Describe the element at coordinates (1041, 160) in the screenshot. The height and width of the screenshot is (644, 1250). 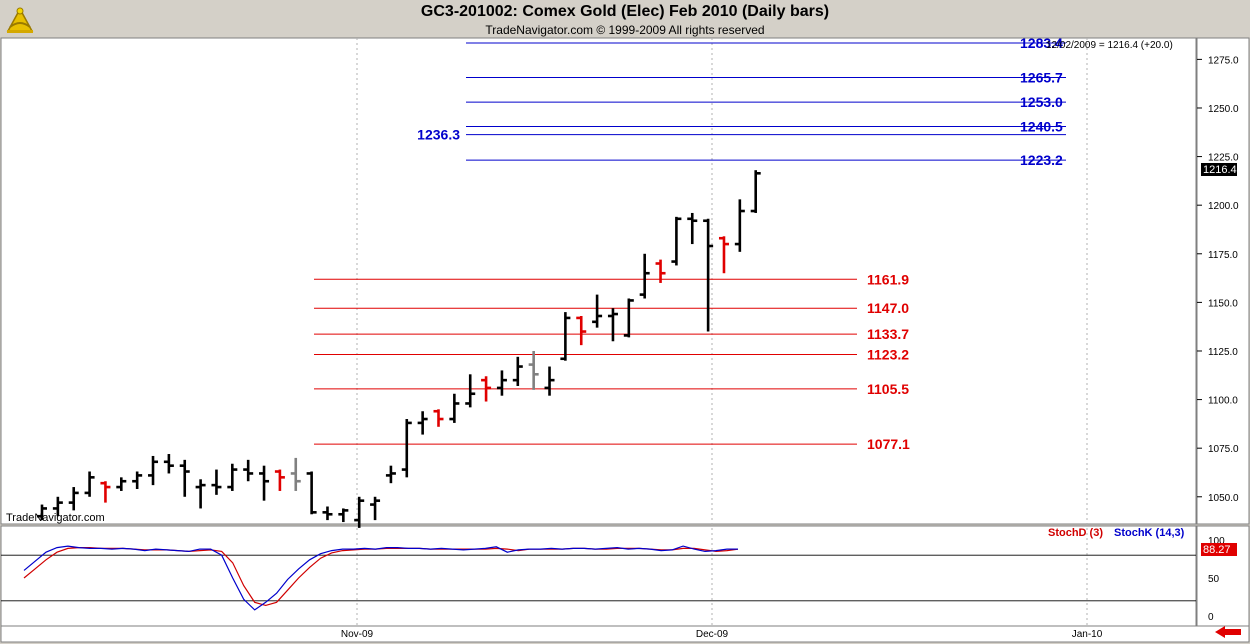
I see `resistance-label: 1223.2` at that location.